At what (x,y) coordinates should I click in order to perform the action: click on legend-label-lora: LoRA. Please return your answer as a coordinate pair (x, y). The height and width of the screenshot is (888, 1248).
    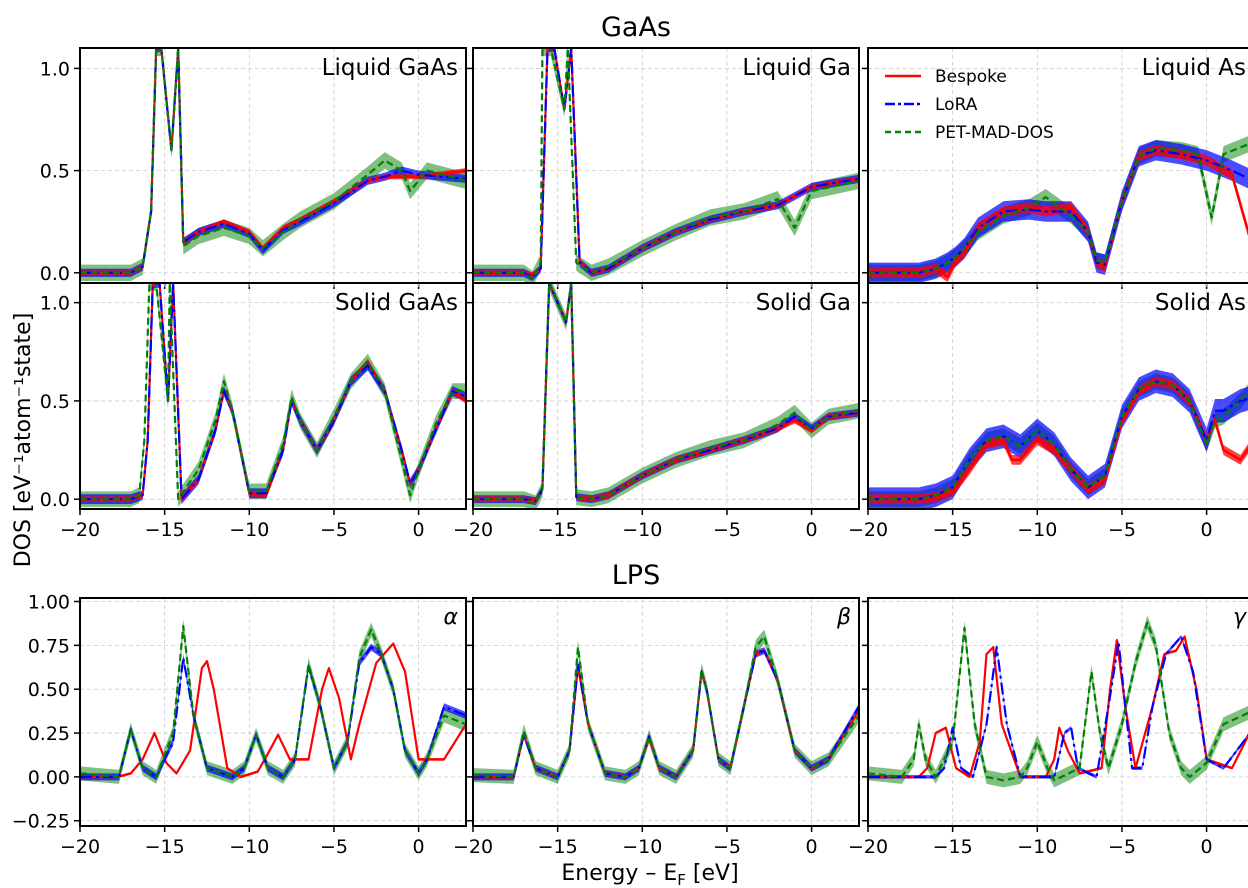
    Looking at the image, I should click on (956, 105).